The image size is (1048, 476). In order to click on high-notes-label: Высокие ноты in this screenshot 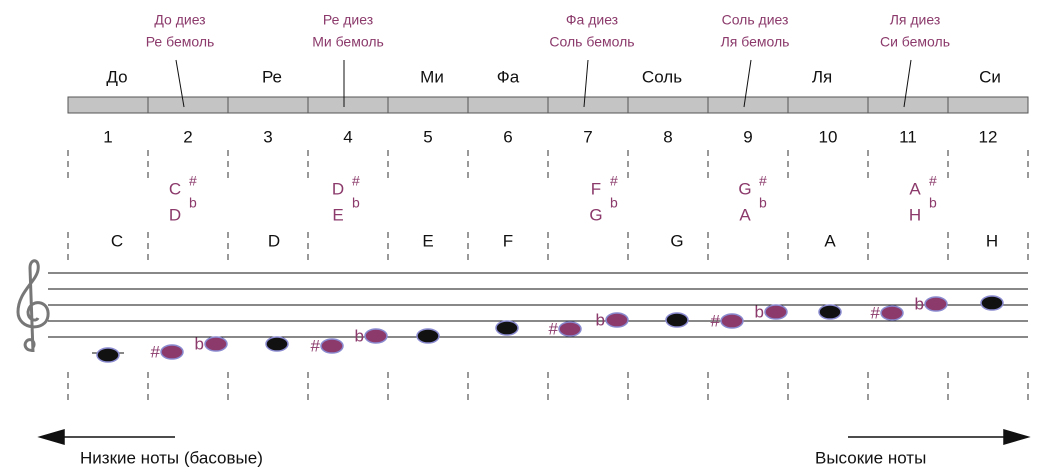, I will do `click(870, 457)`.